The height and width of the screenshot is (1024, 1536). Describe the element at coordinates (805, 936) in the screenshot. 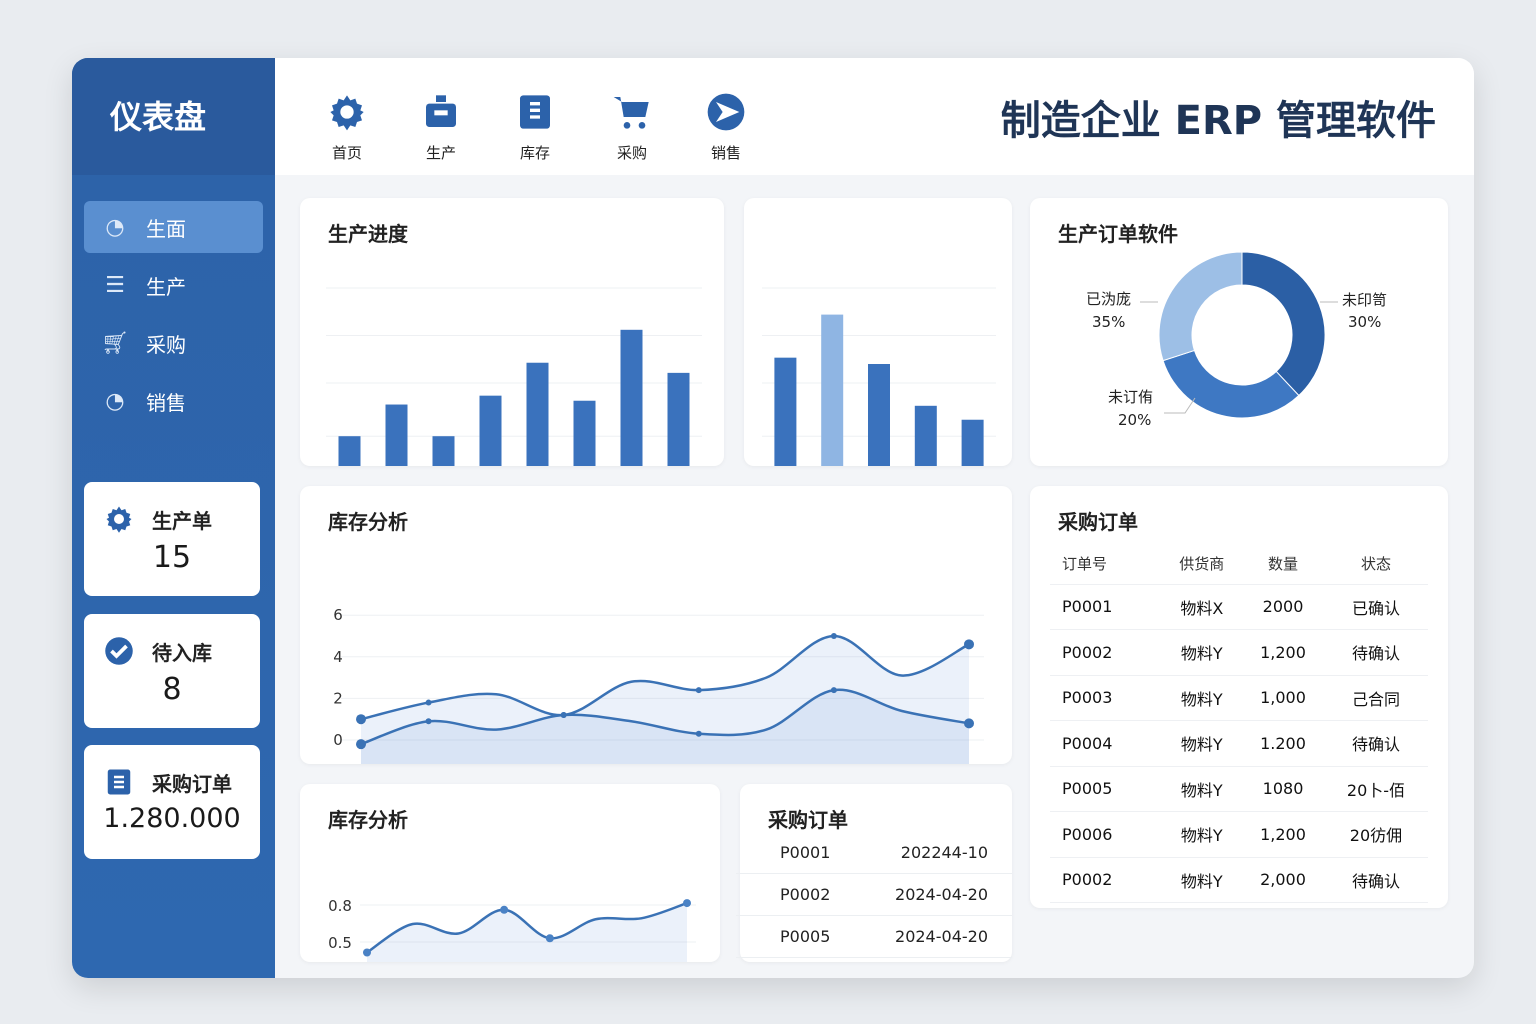

I see `list-item-text: P0005` at that location.